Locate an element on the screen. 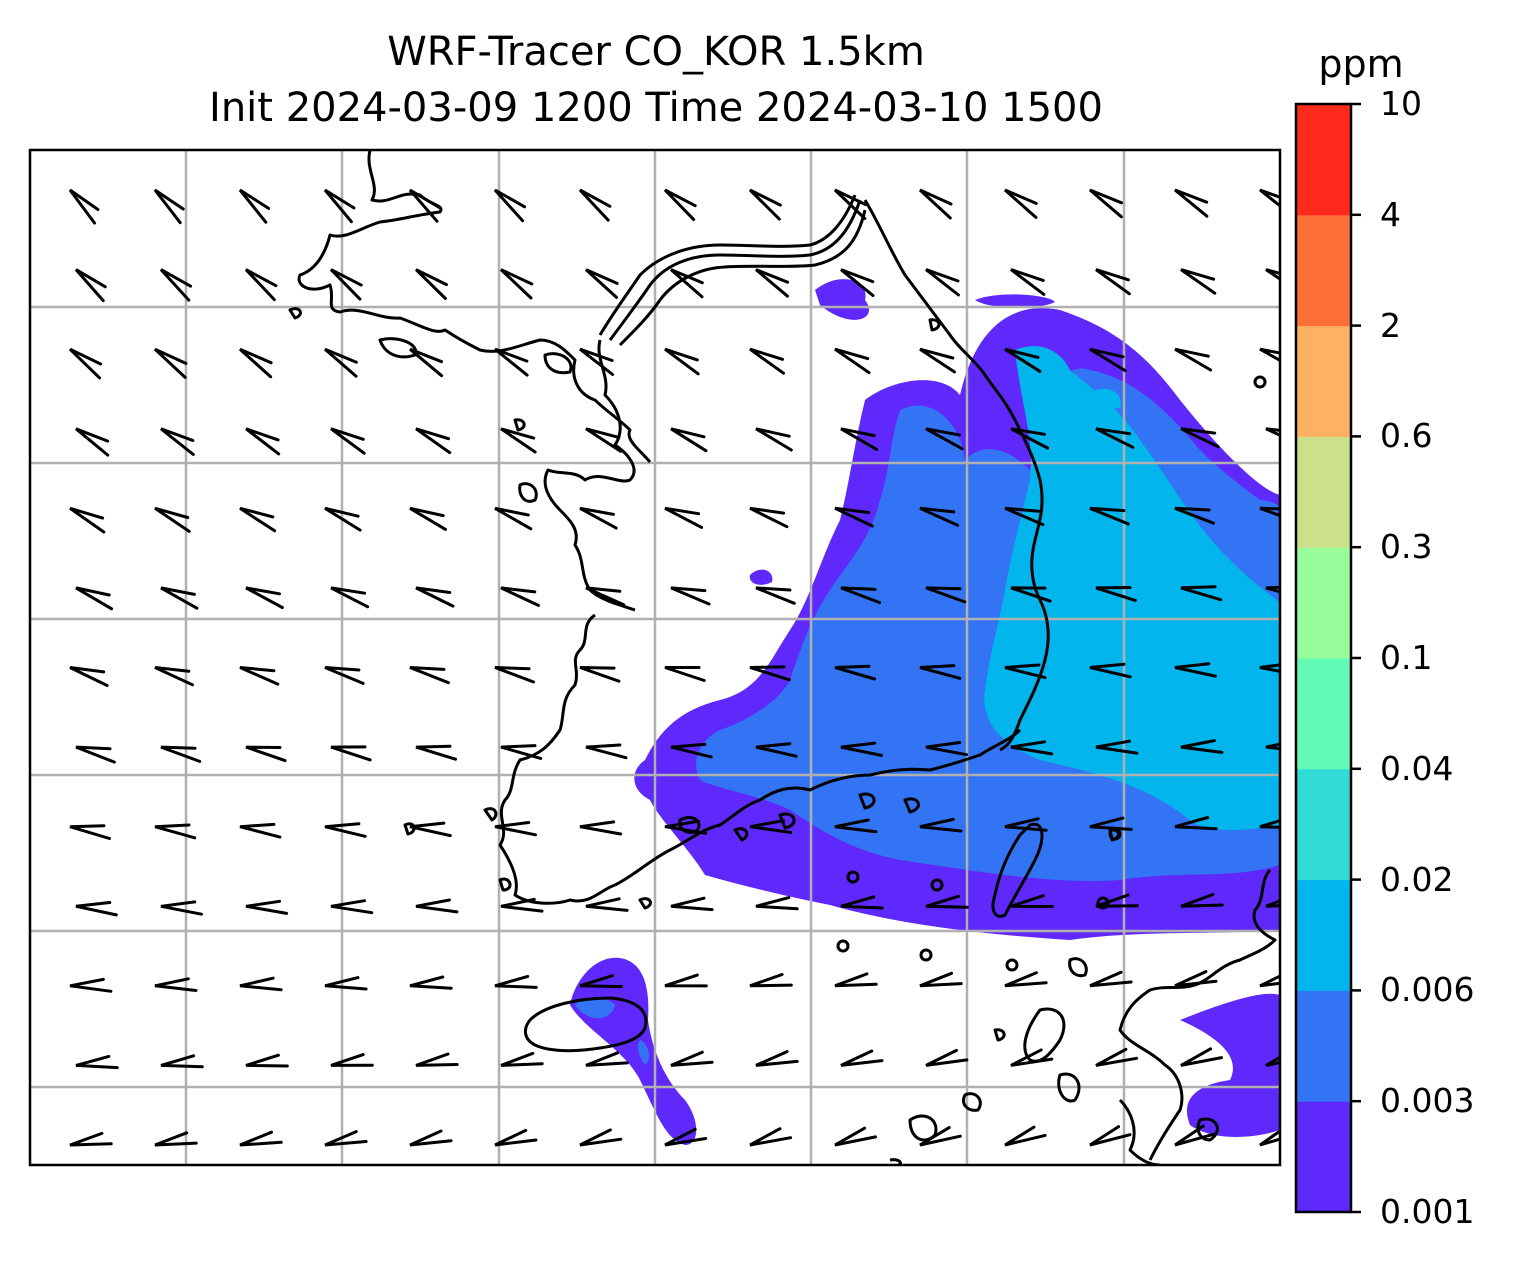 This screenshot has height=1267, width=1528. colorbar-tick-label: 0.006 is located at coordinates (1427, 990).